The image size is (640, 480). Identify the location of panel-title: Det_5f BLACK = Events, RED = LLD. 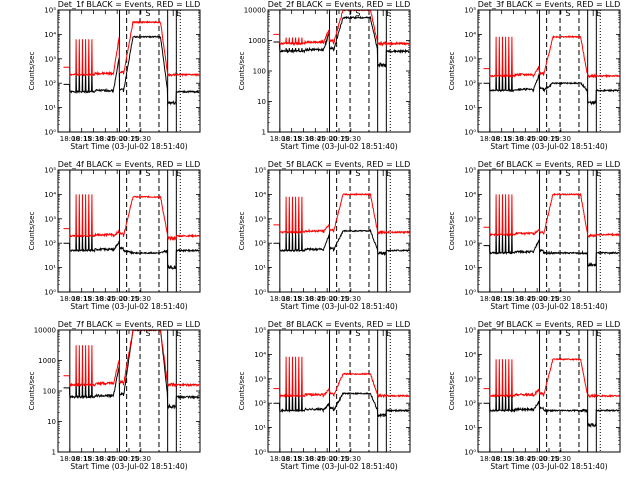
(339, 164).